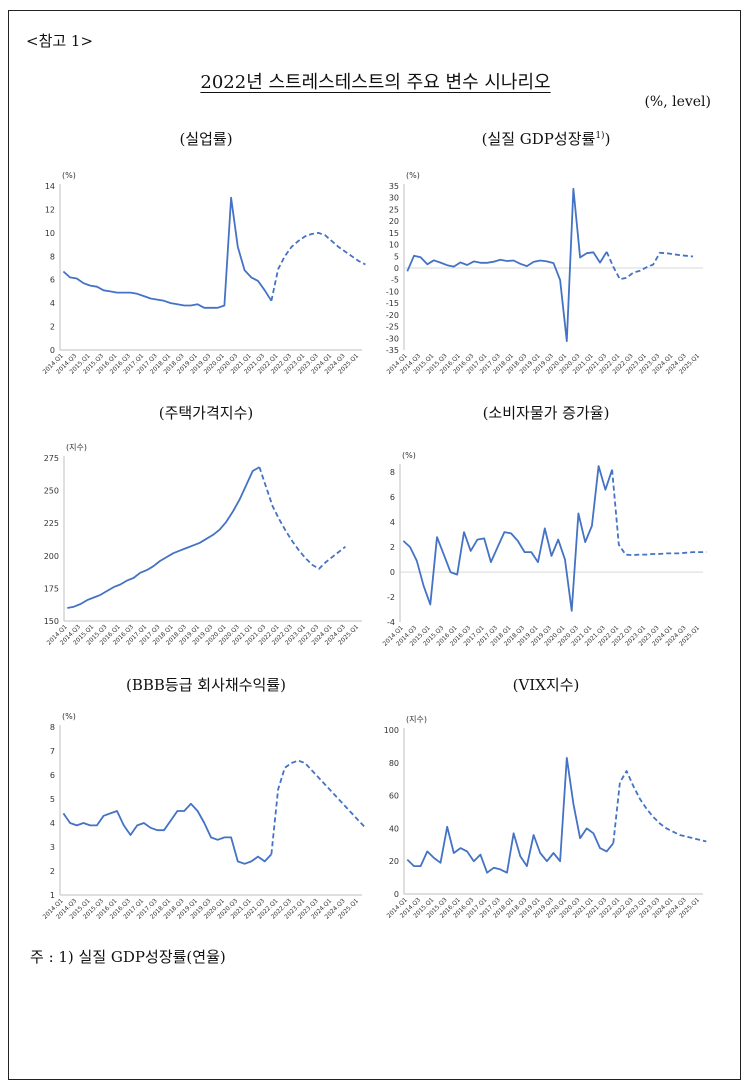  Describe the element at coordinates (394, 796) in the screenshot. I see `y-tick-label: 60` at that location.